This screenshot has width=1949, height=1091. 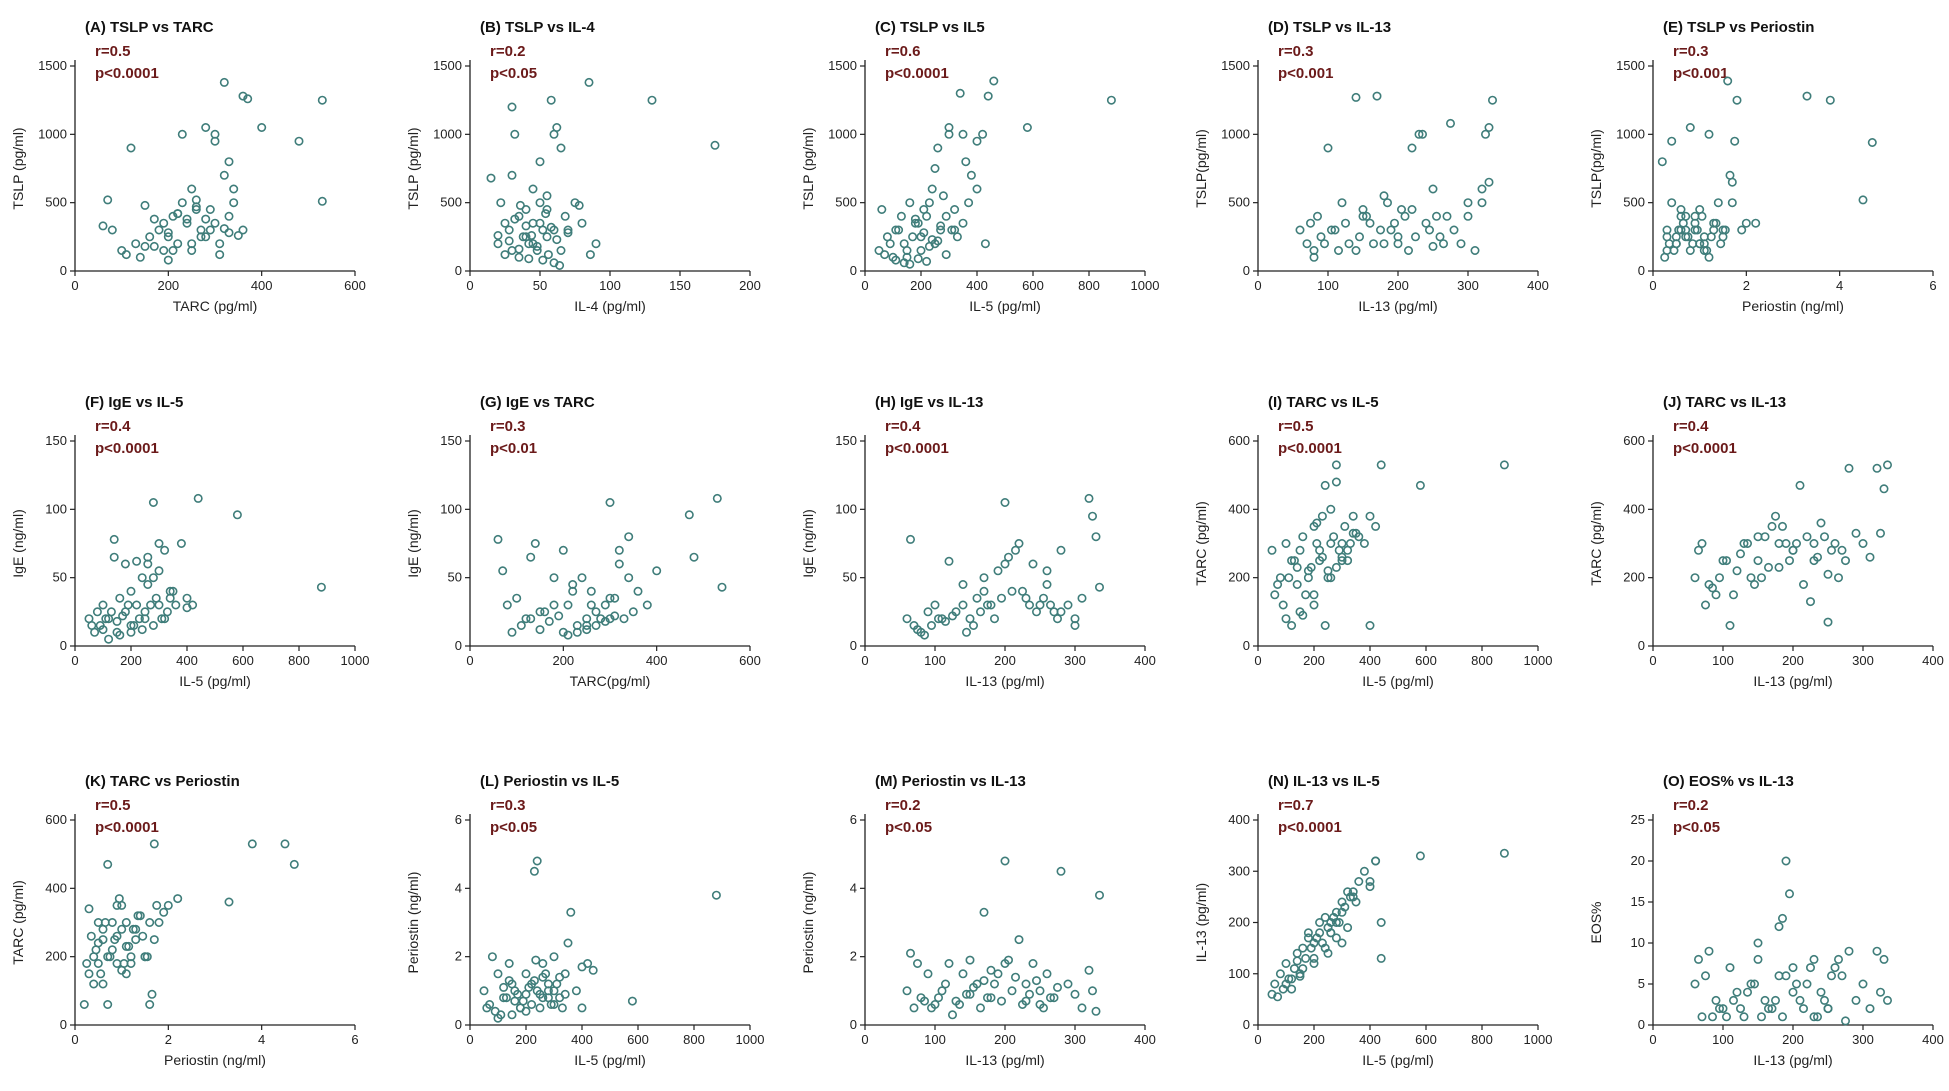 What do you see at coordinates (537, 27) in the screenshot?
I see `chart-title: (B) TSLP vs IL-4` at bounding box center [537, 27].